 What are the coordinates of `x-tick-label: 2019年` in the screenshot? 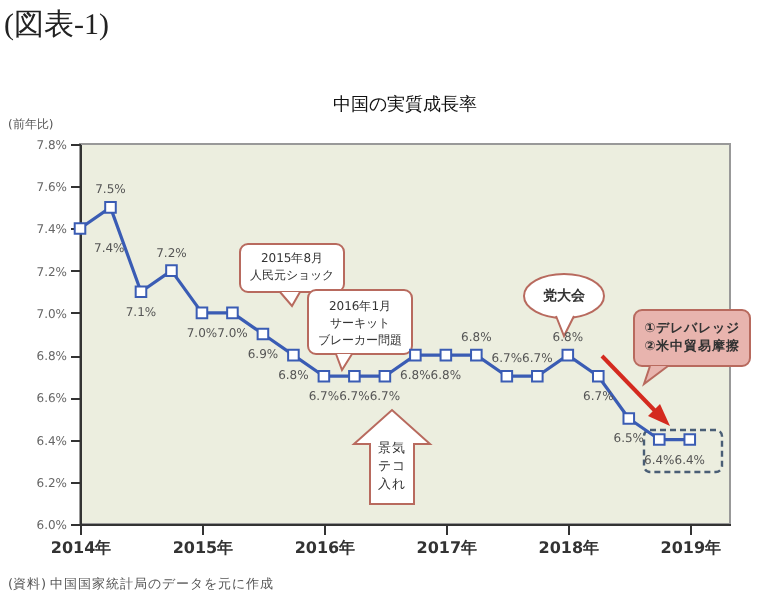 It's located at (691, 548).